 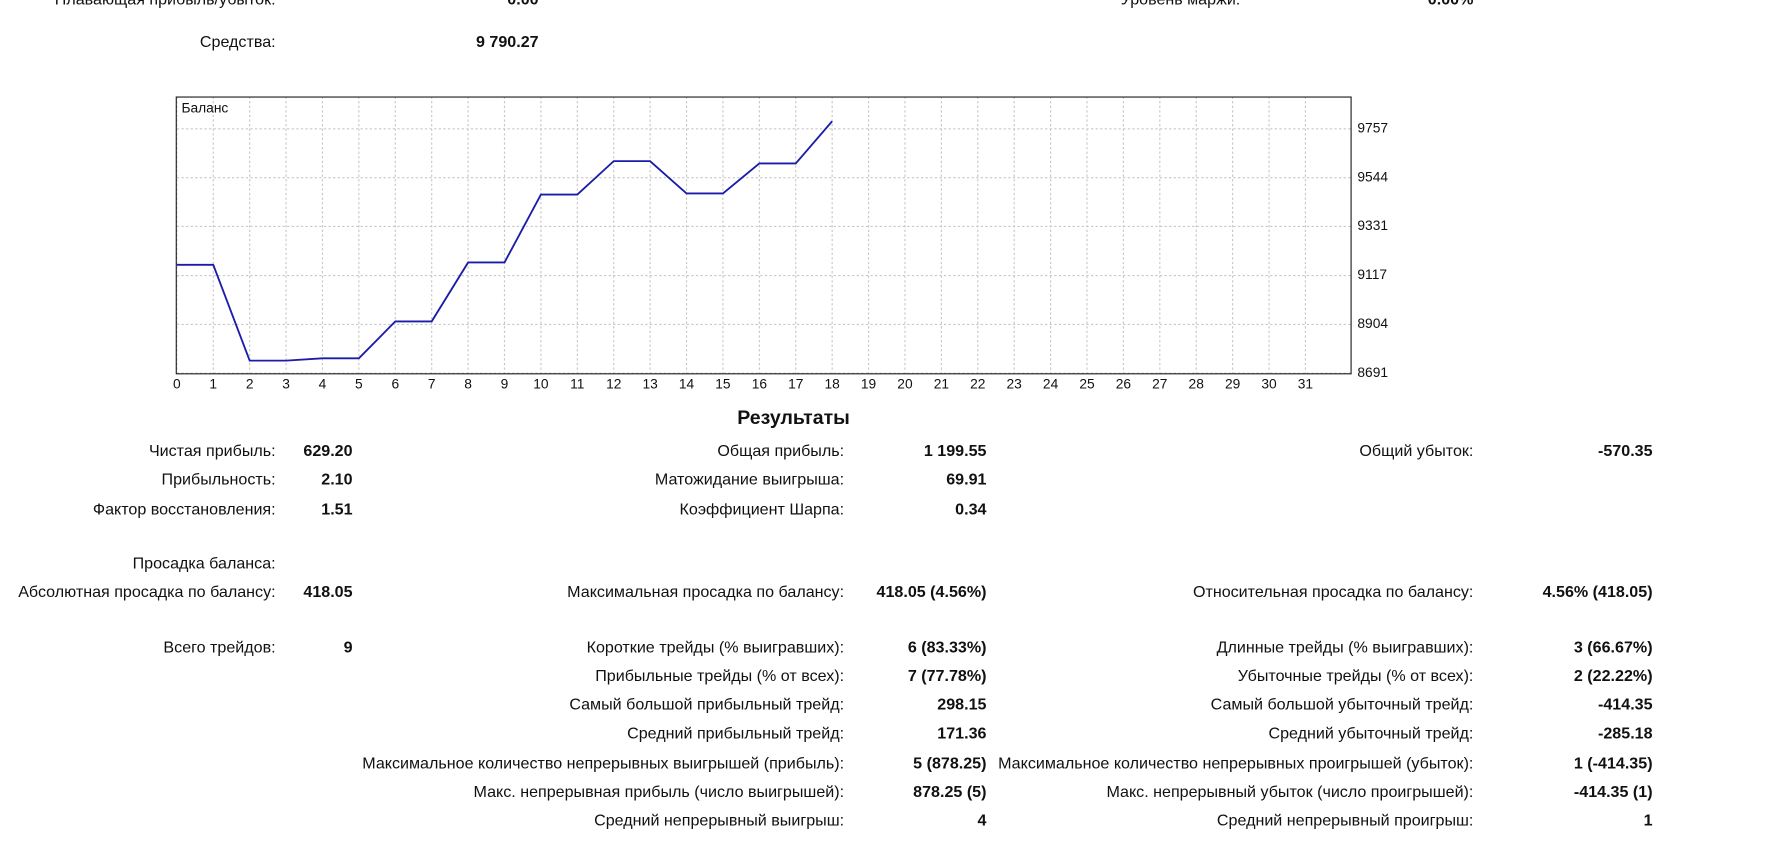 I want to click on stat-value: 69.91, so click(x=966, y=479).